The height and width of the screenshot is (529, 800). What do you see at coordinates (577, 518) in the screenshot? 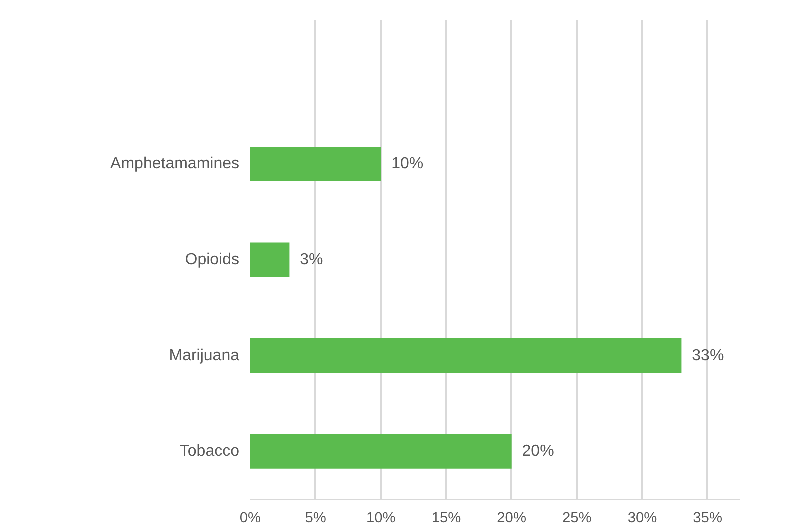
I see `x-tick-label: 25%` at bounding box center [577, 518].